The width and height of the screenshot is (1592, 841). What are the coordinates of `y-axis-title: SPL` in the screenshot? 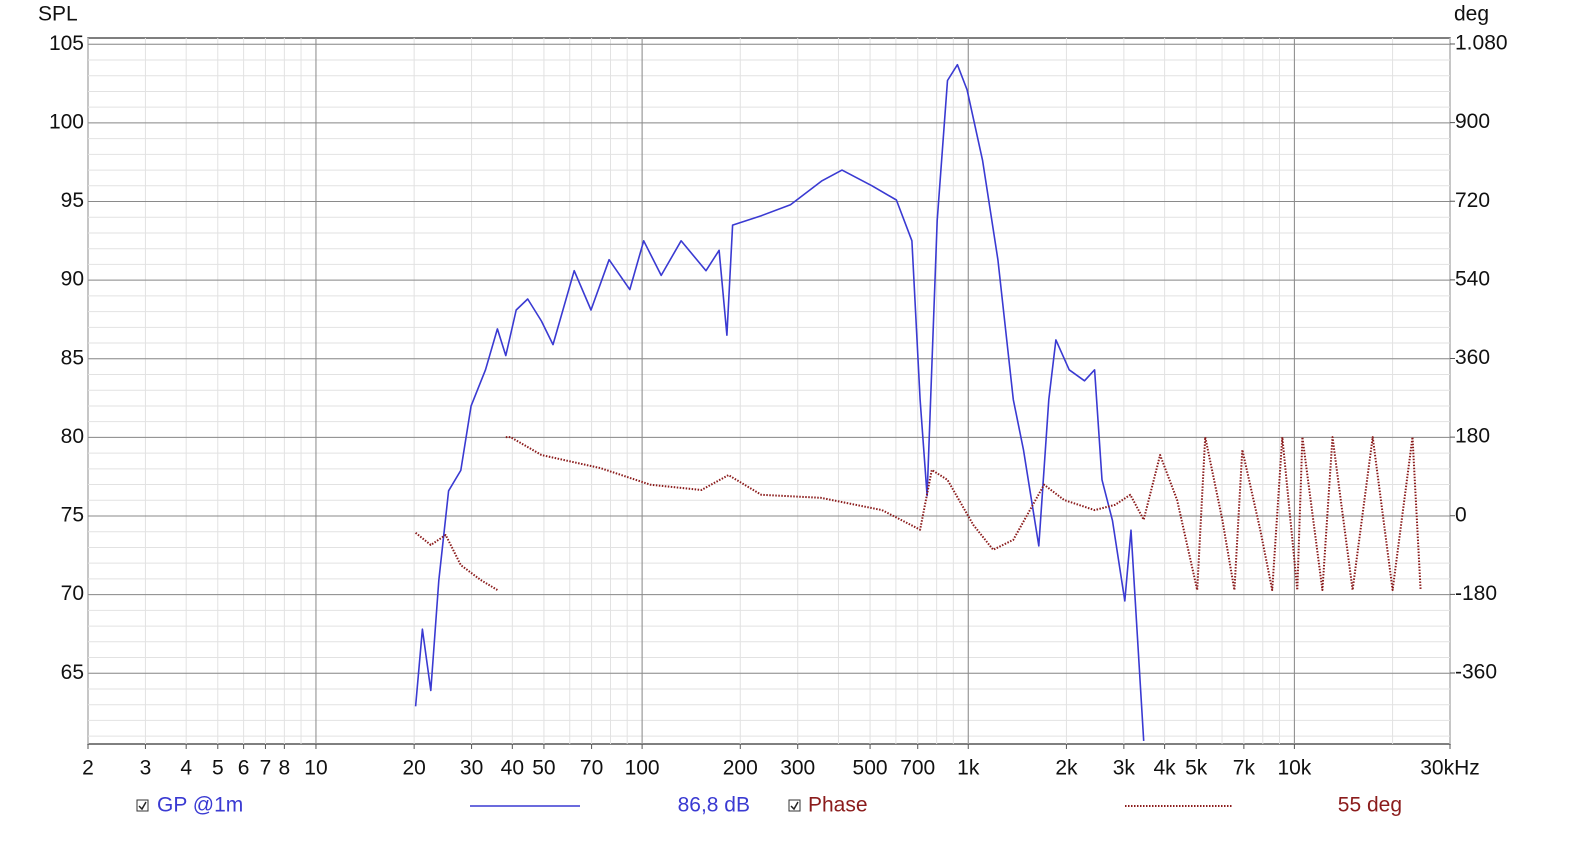 It's located at (58, 14).